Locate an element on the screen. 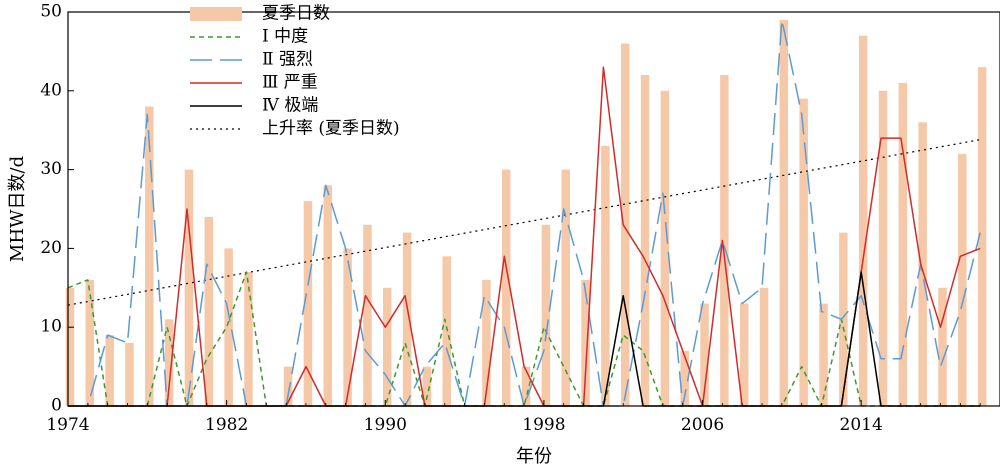 The height and width of the screenshot is (473, 1000). bar-1992 is located at coordinates (427, 386).